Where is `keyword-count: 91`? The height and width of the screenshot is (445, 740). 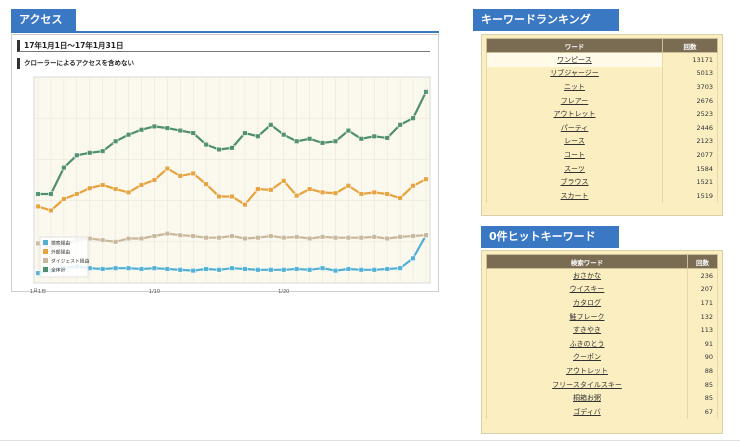 keyword-count: 91 is located at coordinates (702, 343).